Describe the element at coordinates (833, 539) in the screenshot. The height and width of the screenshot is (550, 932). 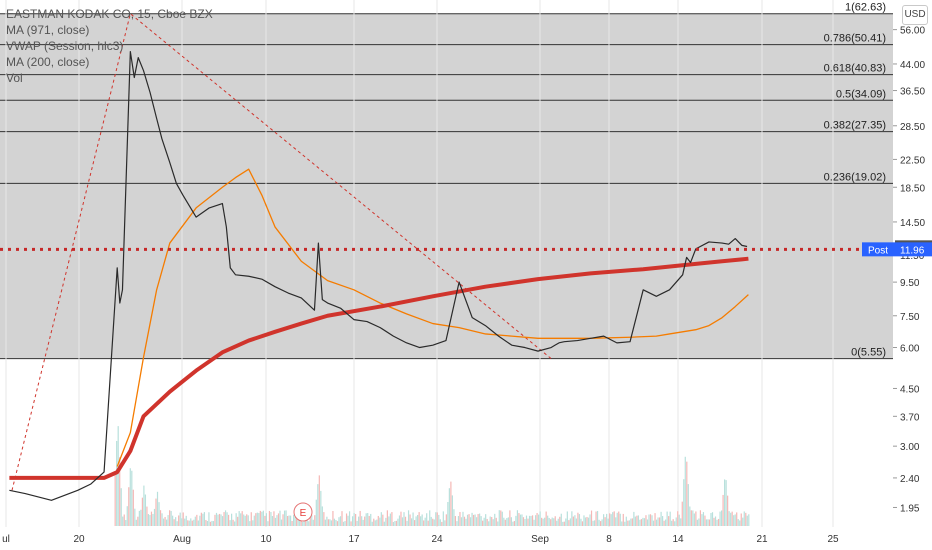
I see `x-tick-label: 25` at that location.